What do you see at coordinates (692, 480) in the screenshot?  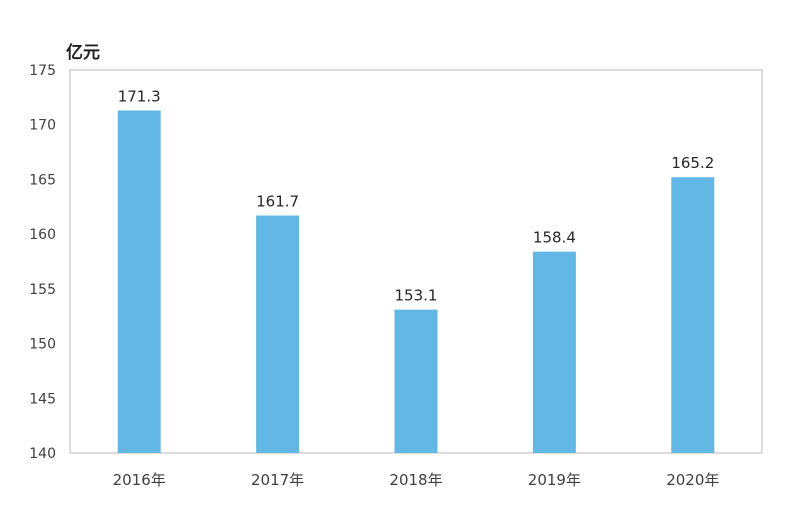 I see `x-tick-label: 2020年` at bounding box center [692, 480].